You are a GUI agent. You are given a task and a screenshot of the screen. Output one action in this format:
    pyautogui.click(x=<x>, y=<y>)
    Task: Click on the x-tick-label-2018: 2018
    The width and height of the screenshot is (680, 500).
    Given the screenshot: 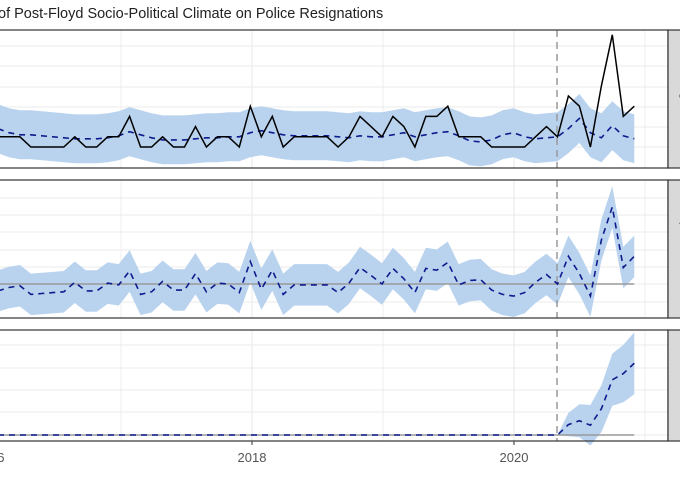 What is the action you would take?
    pyautogui.click(x=252, y=457)
    